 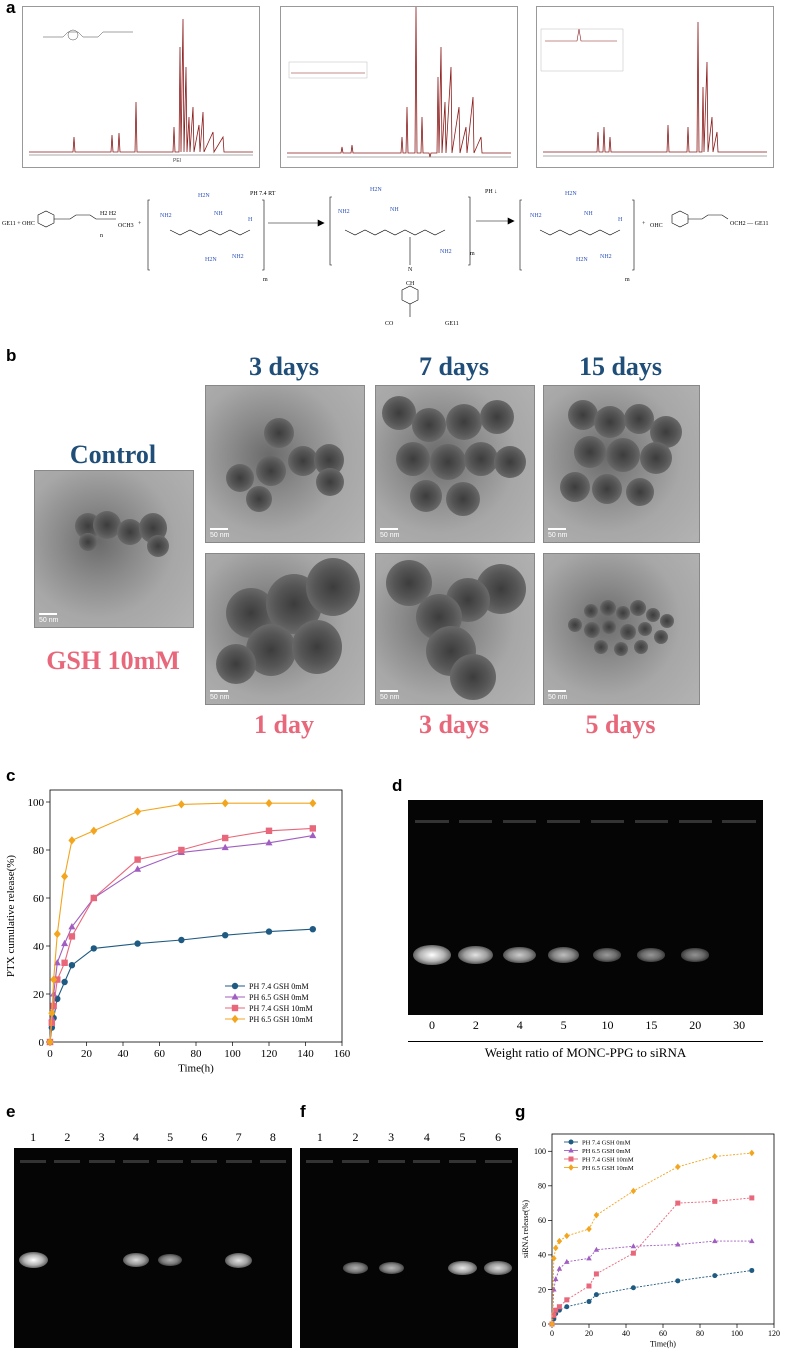 I want to click on gel-d-divider, so click(x=585, y=1041).